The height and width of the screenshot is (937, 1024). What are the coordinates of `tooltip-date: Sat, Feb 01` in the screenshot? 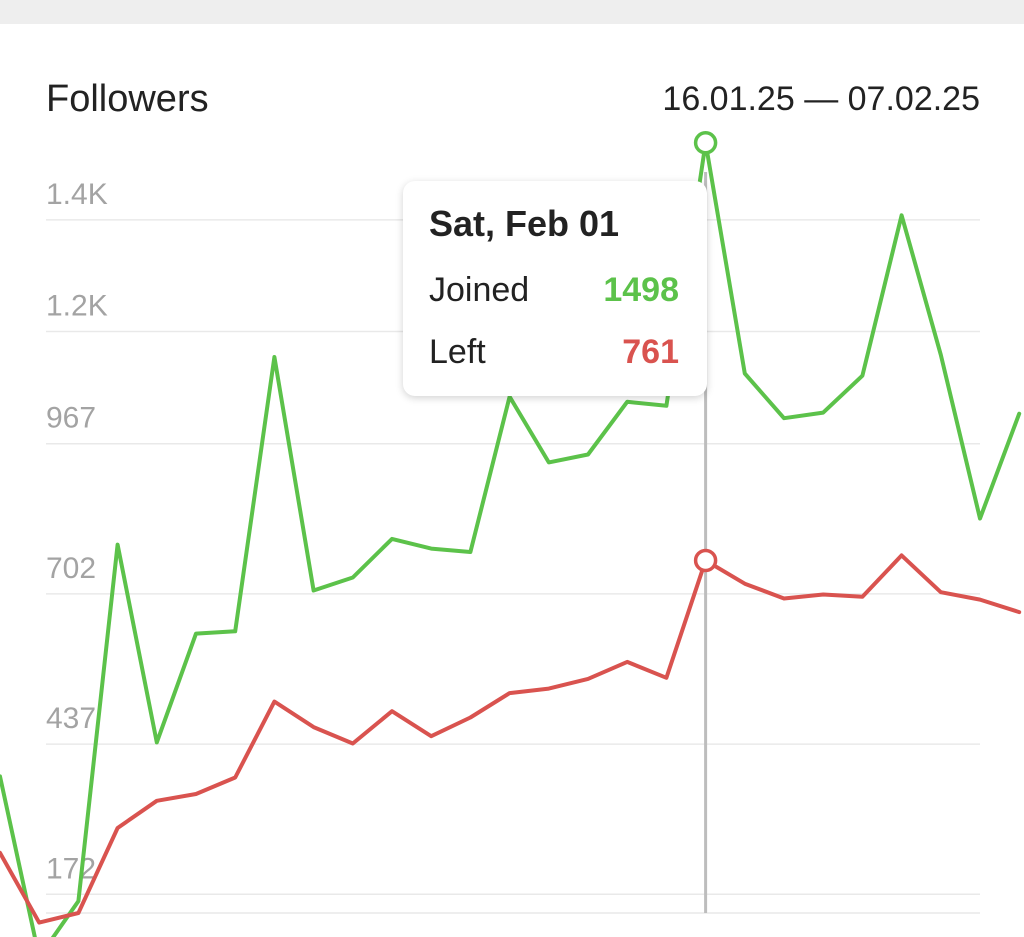 It's located at (524, 223).